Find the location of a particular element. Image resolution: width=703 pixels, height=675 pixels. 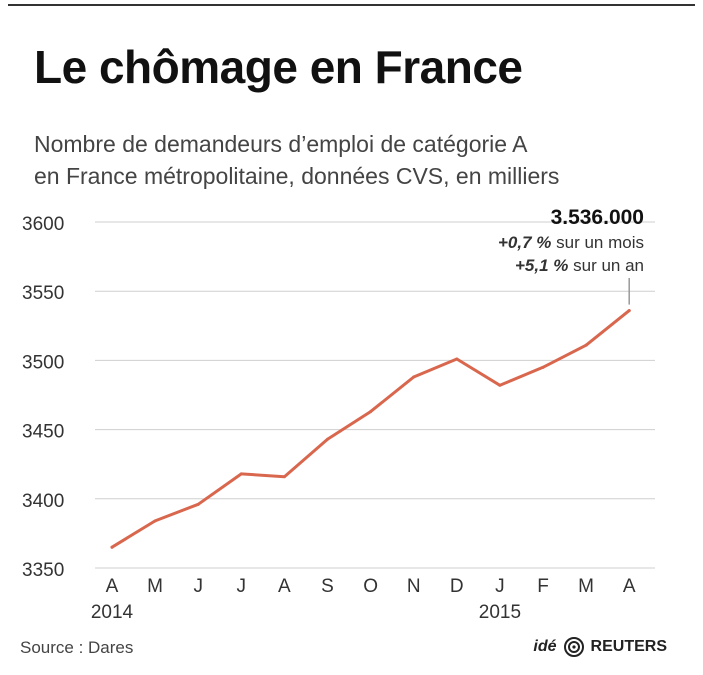

y-tick-label: 3400 is located at coordinates (43, 501).